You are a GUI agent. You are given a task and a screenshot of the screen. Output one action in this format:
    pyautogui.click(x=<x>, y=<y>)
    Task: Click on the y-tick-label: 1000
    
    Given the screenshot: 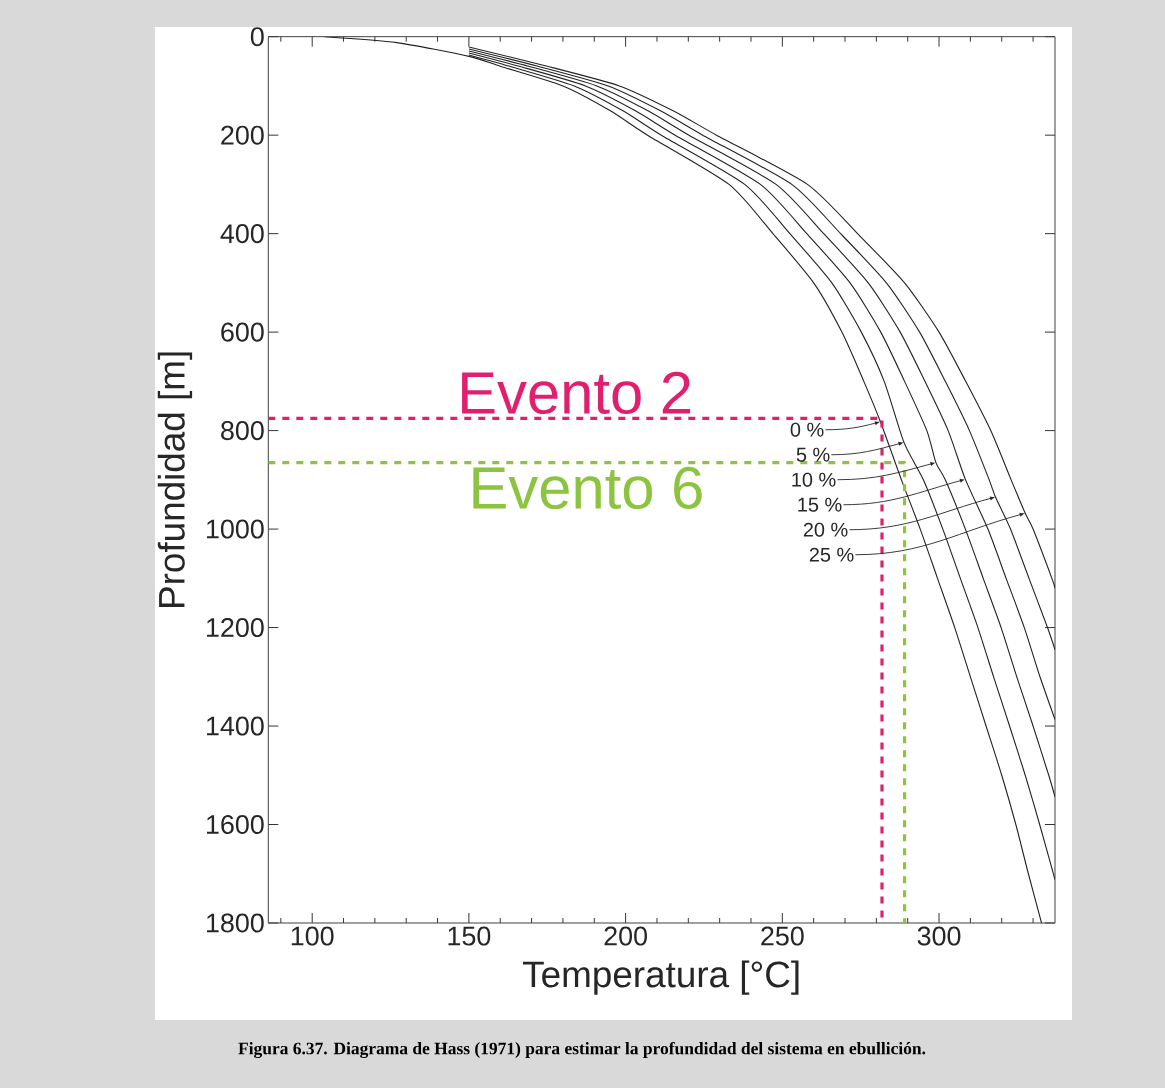 What is the action you would take?
    pyautogui.click(x=235, y=529)
    